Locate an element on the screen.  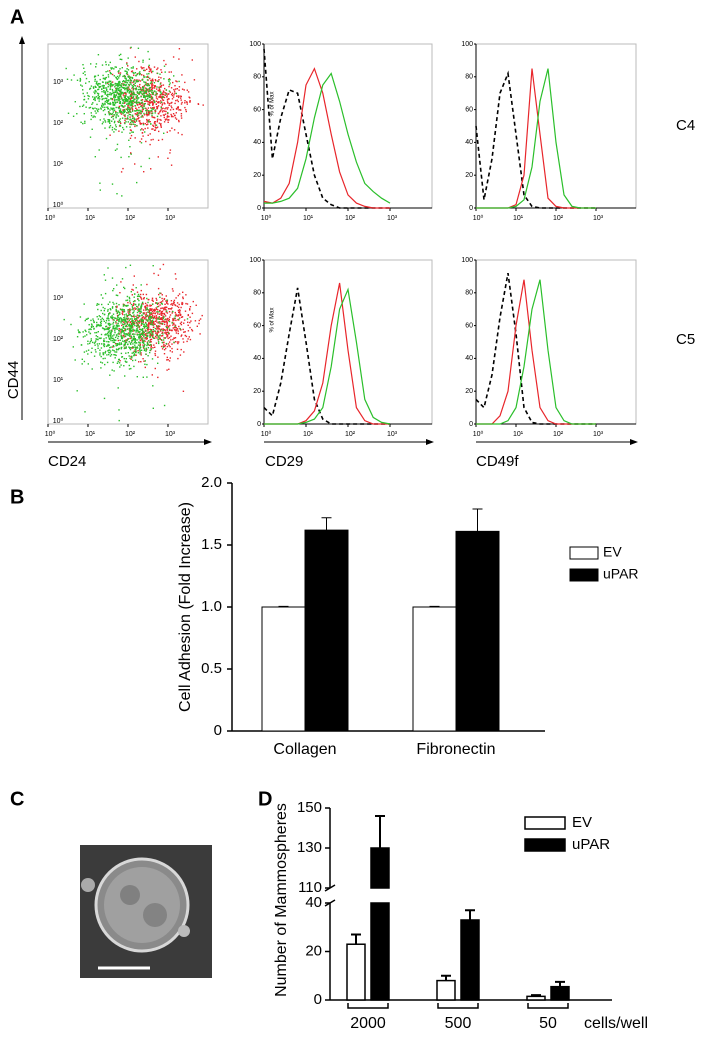
x-tick-label: 10² is located at coordinates (350, 218).